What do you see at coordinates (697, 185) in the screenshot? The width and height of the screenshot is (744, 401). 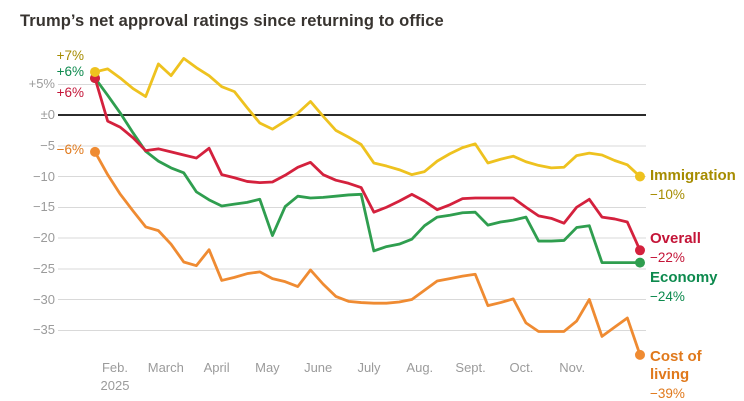 I see `series-label-immigration: Immigration −10%` at bounding box center [697, 185].